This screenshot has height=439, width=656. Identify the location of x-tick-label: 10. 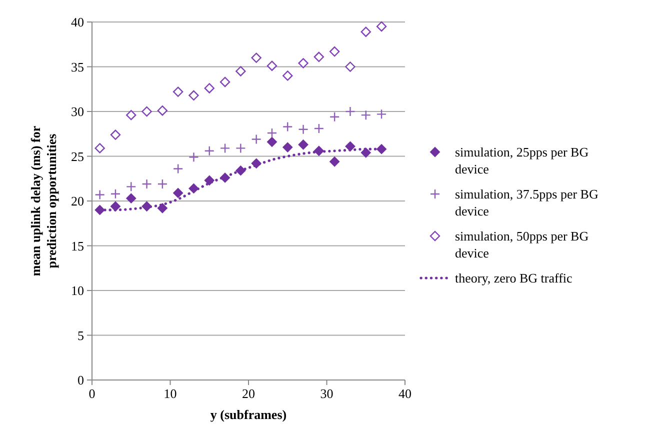
(170, 393).